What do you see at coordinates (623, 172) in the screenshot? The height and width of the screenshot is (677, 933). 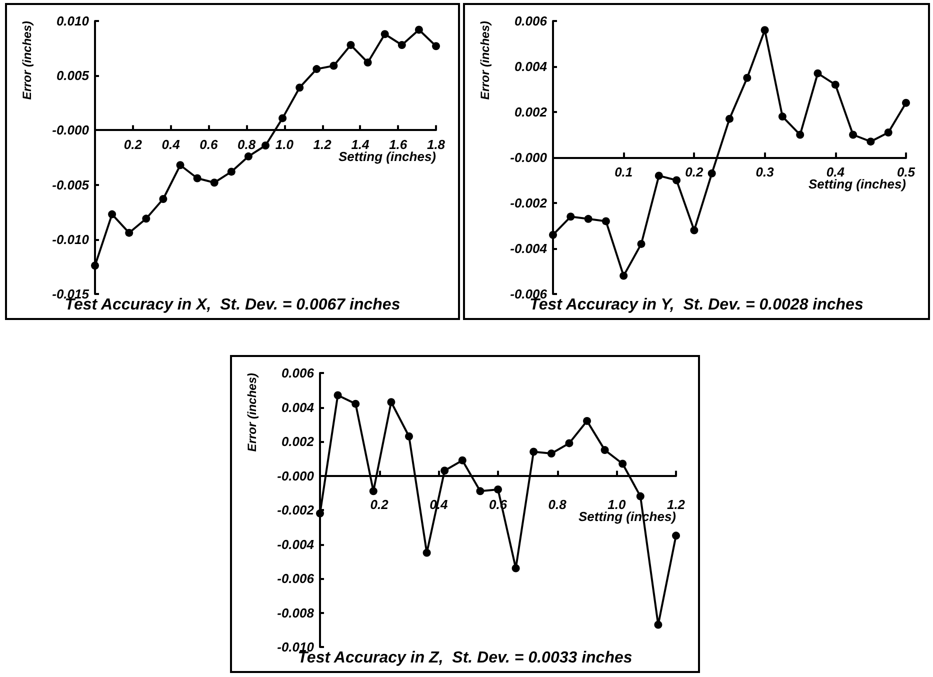 I see `x-tick-label: 0.1` at bounding box center [623, 172].